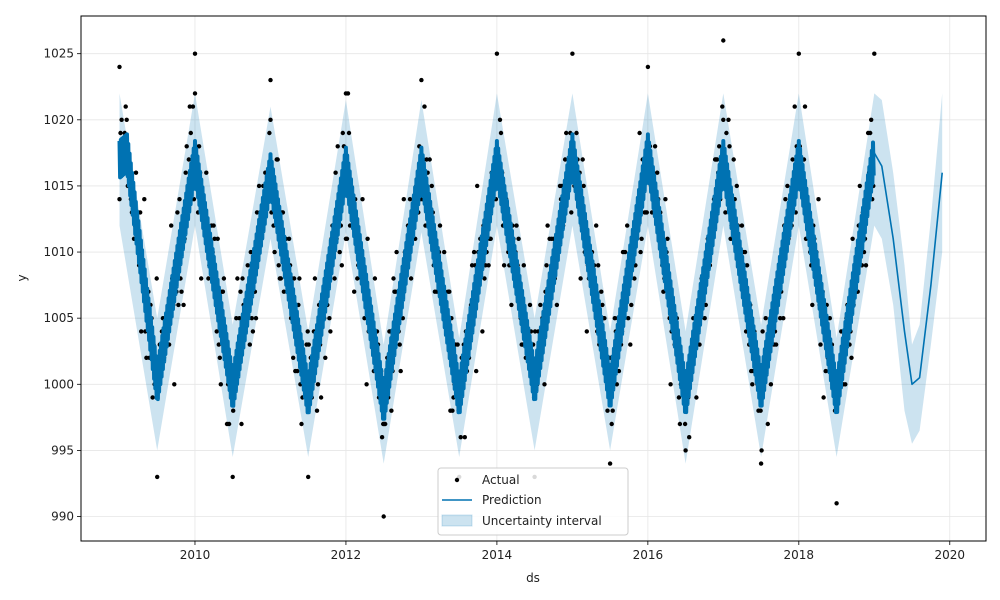 This screenshot has height=600, width=1000. What do you see at coordinates (346, 555) in the screenshot?
I see `x-tick-label: 2012` at bounding box center [346, 555].